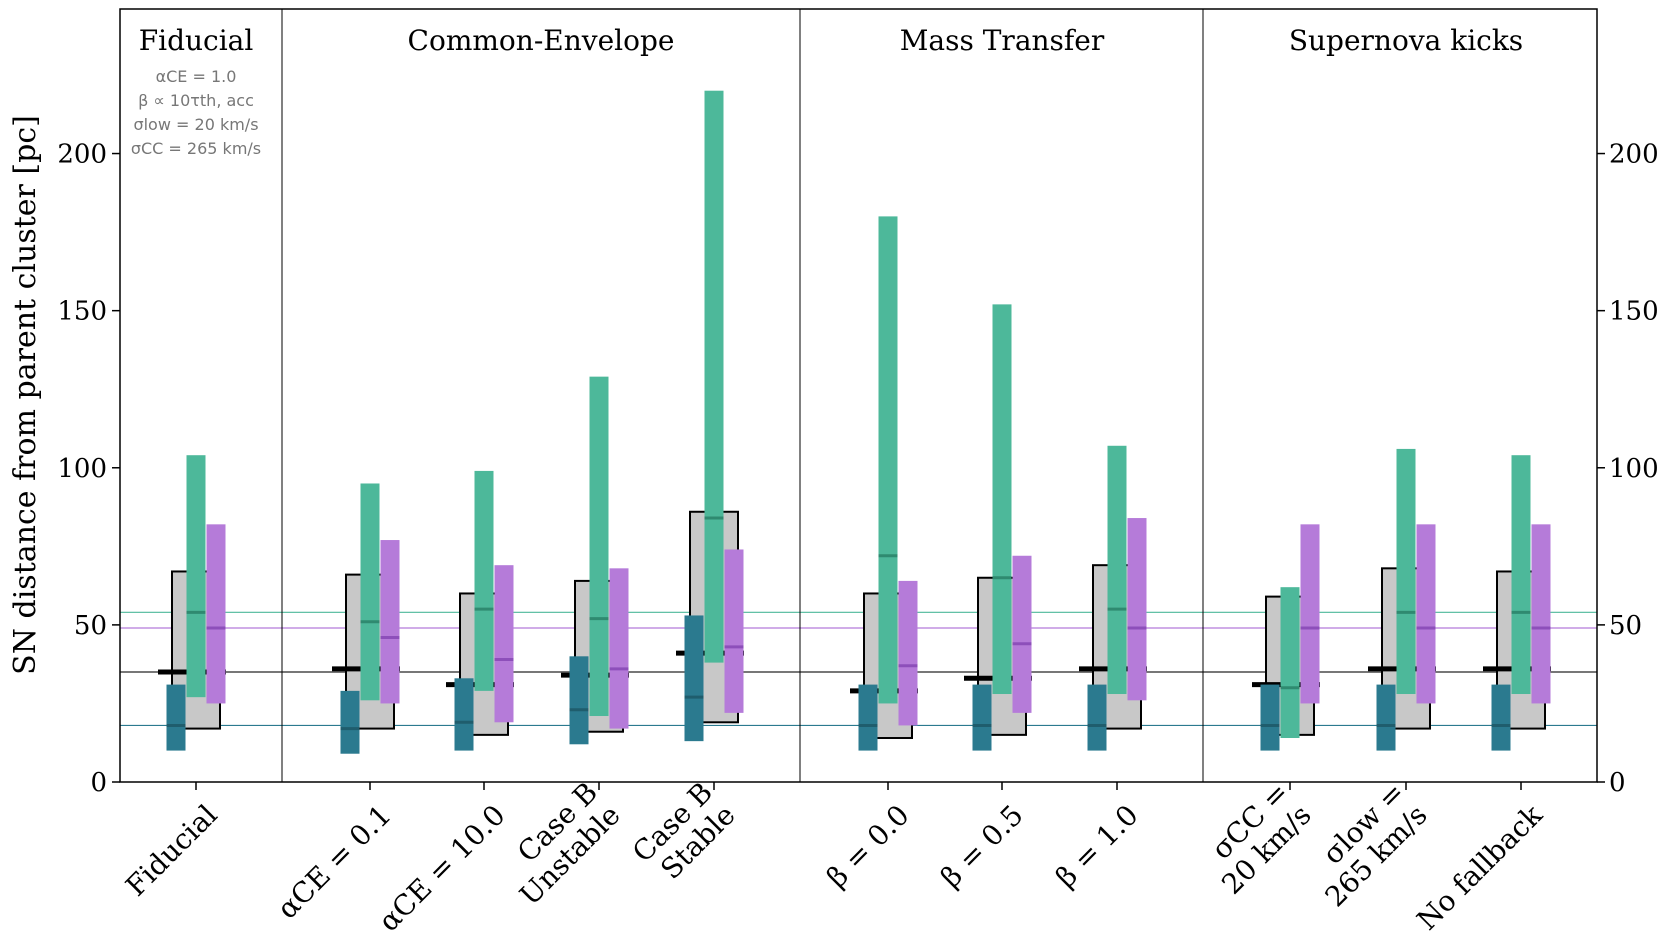  I want to click on y-axis-label: SN distance from parent cluster [pc], so click(25, 395).